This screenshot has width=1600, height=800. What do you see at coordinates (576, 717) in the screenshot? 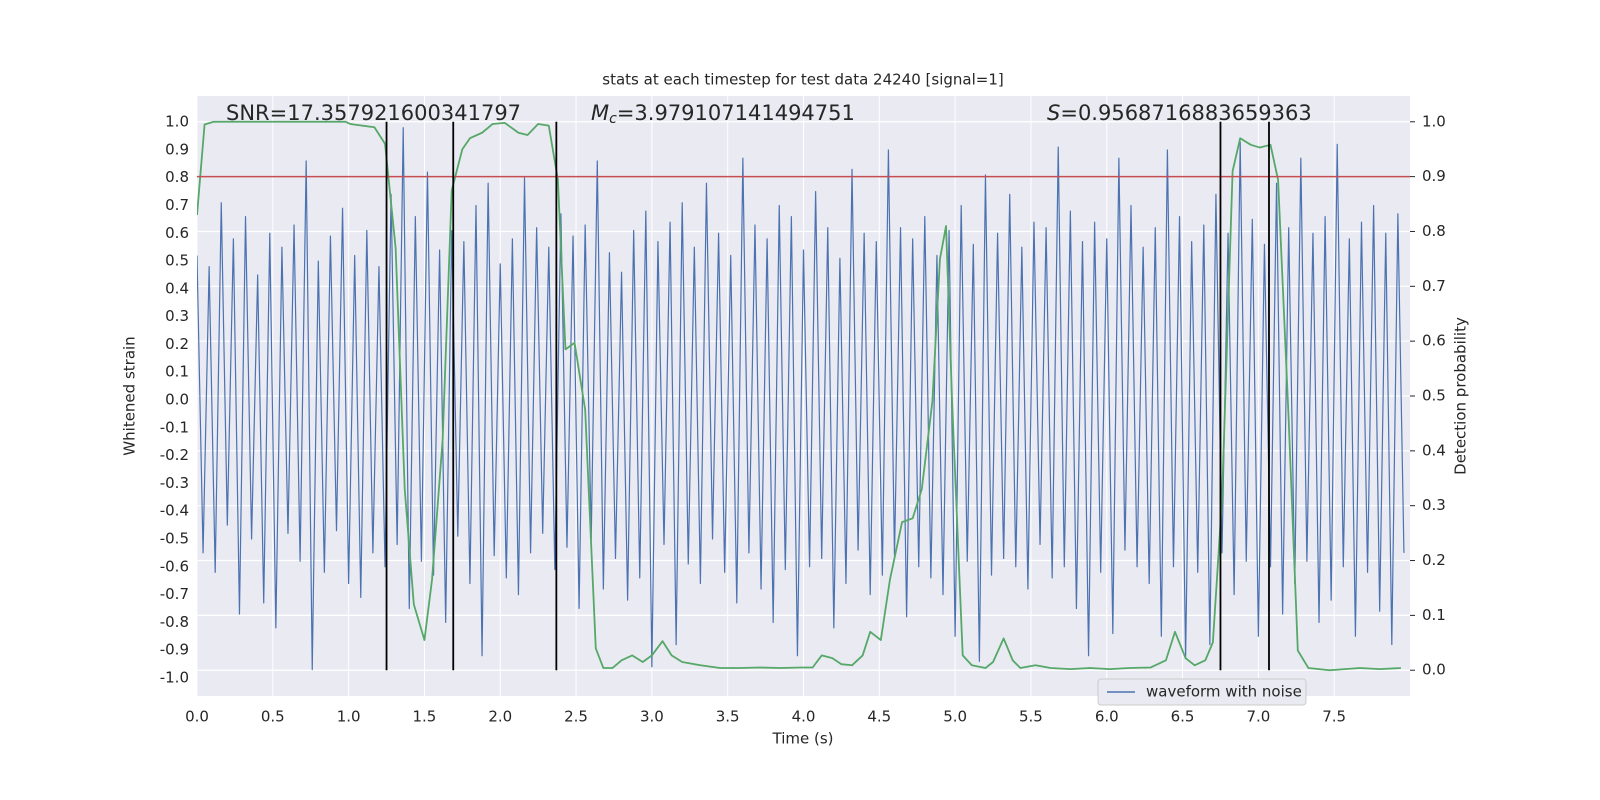
I see `x-tick-label: 2.5` at bounding box center [576, 717].